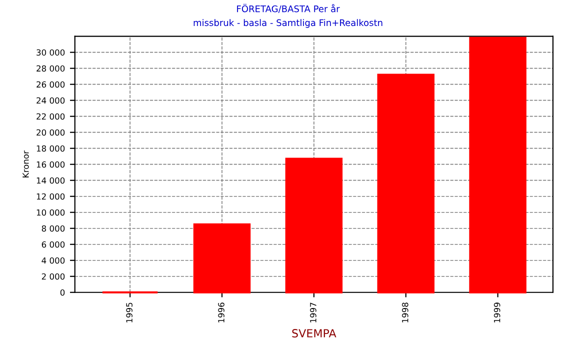 This screenshot has width=576, height=346. I want to click on x-tick-label: 1996, so click(221, 312).